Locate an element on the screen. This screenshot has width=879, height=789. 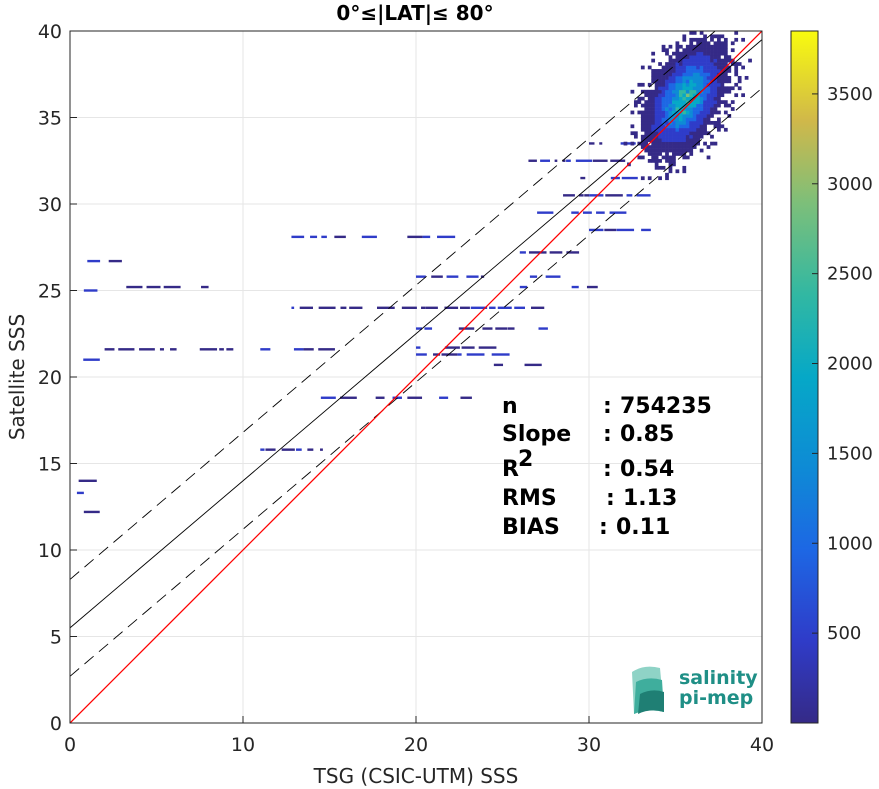
colorbar-tick-label: 500 is located at coordinates (844, 633).